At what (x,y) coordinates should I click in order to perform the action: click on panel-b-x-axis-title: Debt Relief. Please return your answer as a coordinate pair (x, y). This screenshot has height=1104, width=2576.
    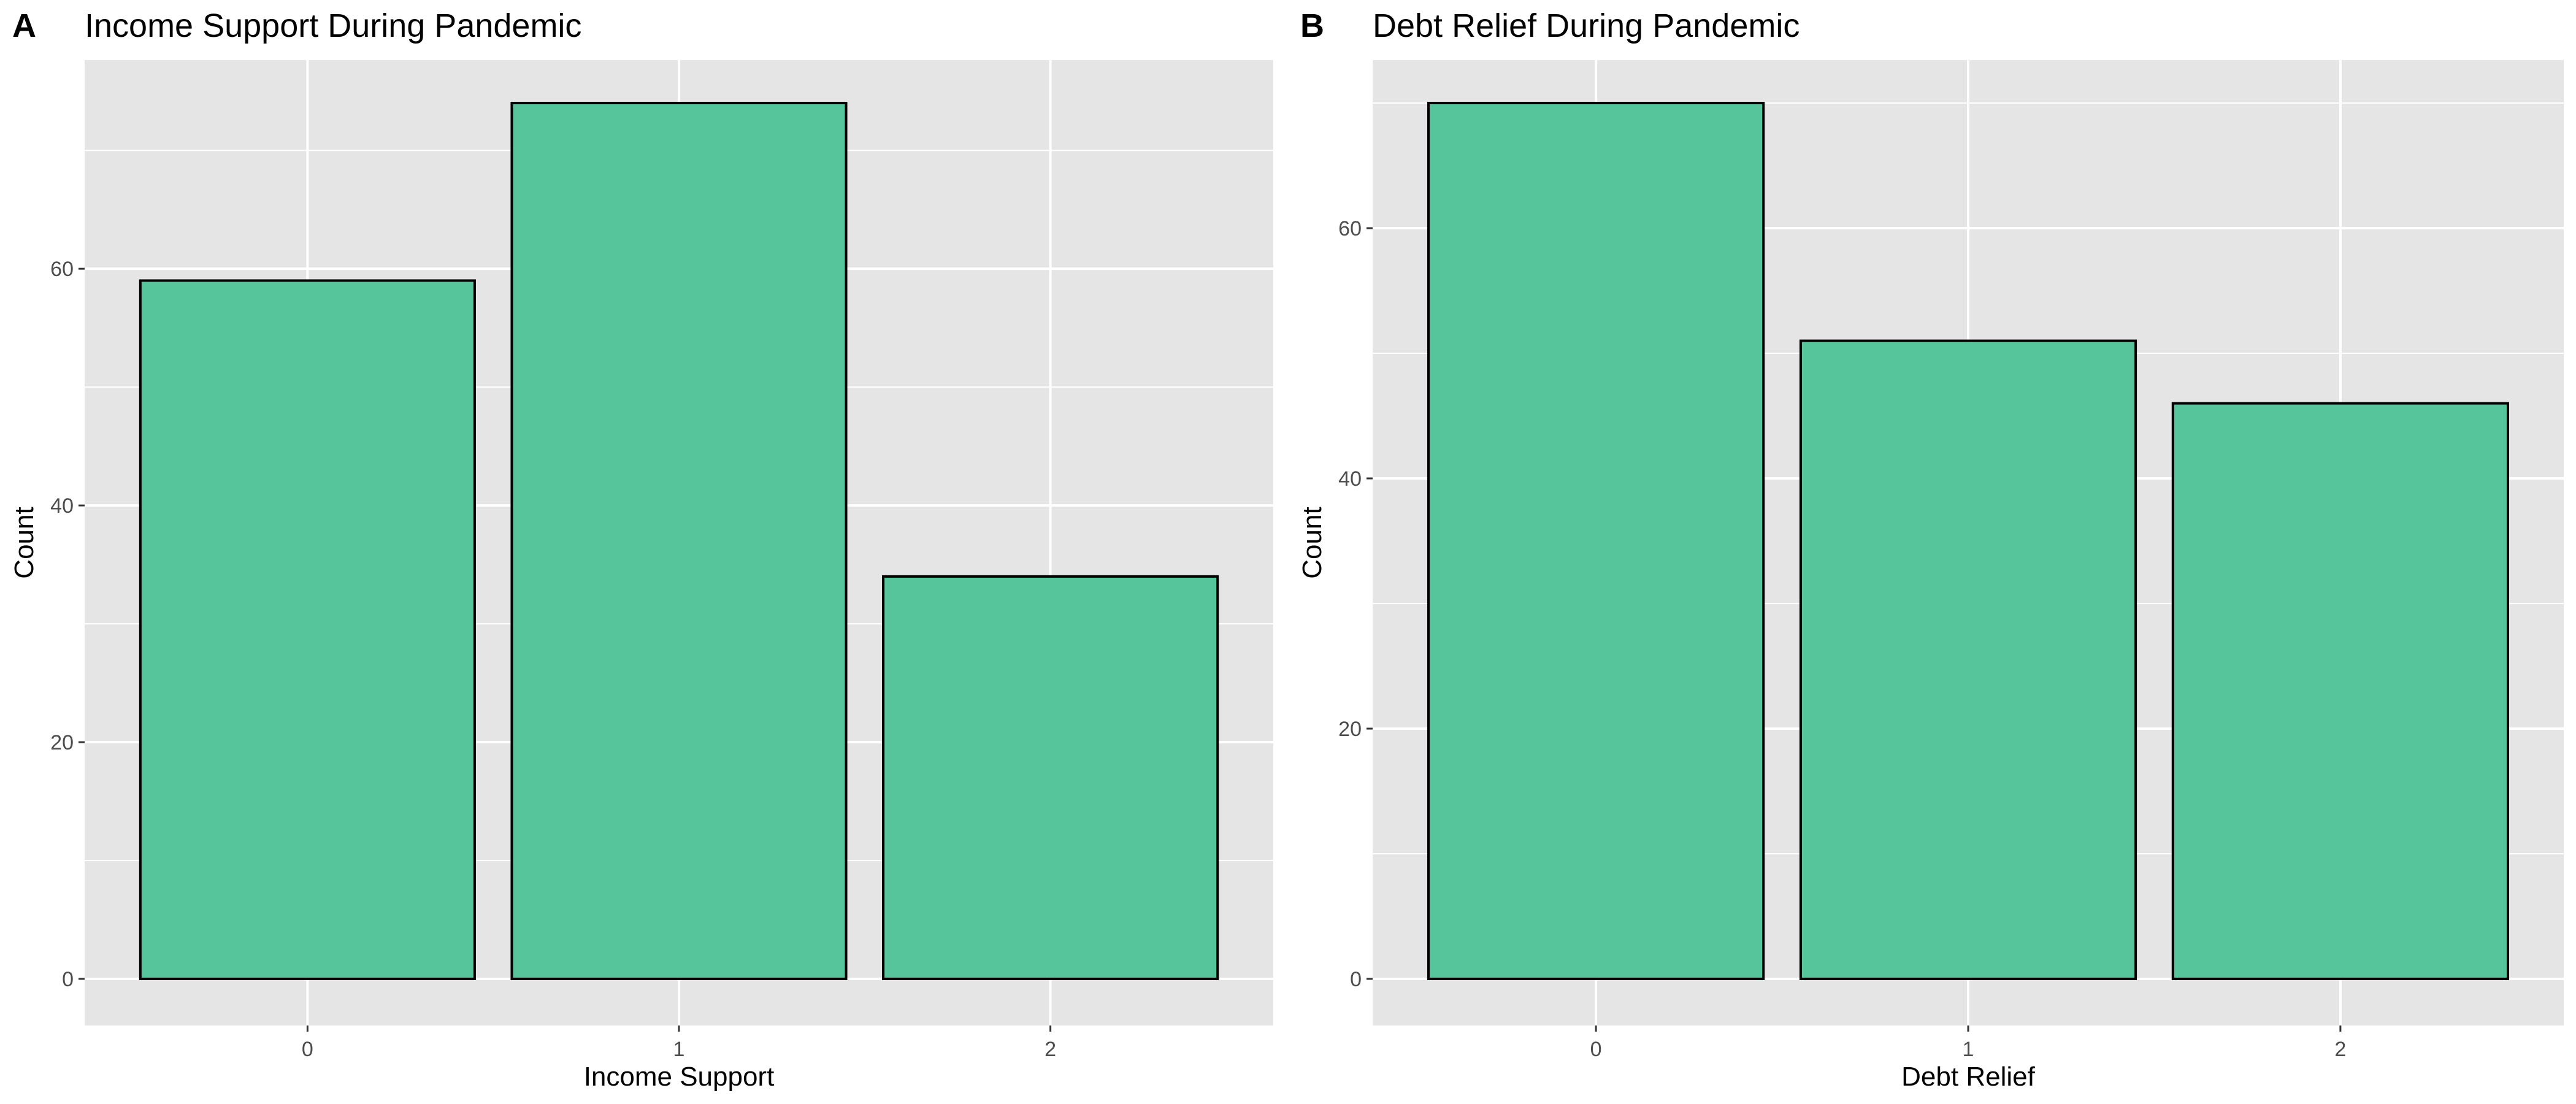
    Looking at the image, I should click on (1968, 1077).